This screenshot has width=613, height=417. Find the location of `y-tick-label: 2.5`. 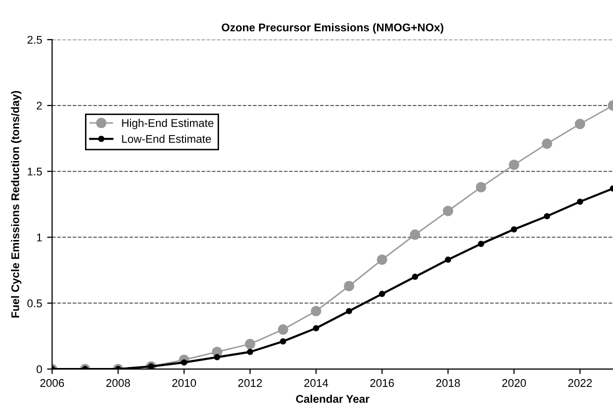

y-tick-label: 2.5 is located at coordinates (34, 40).